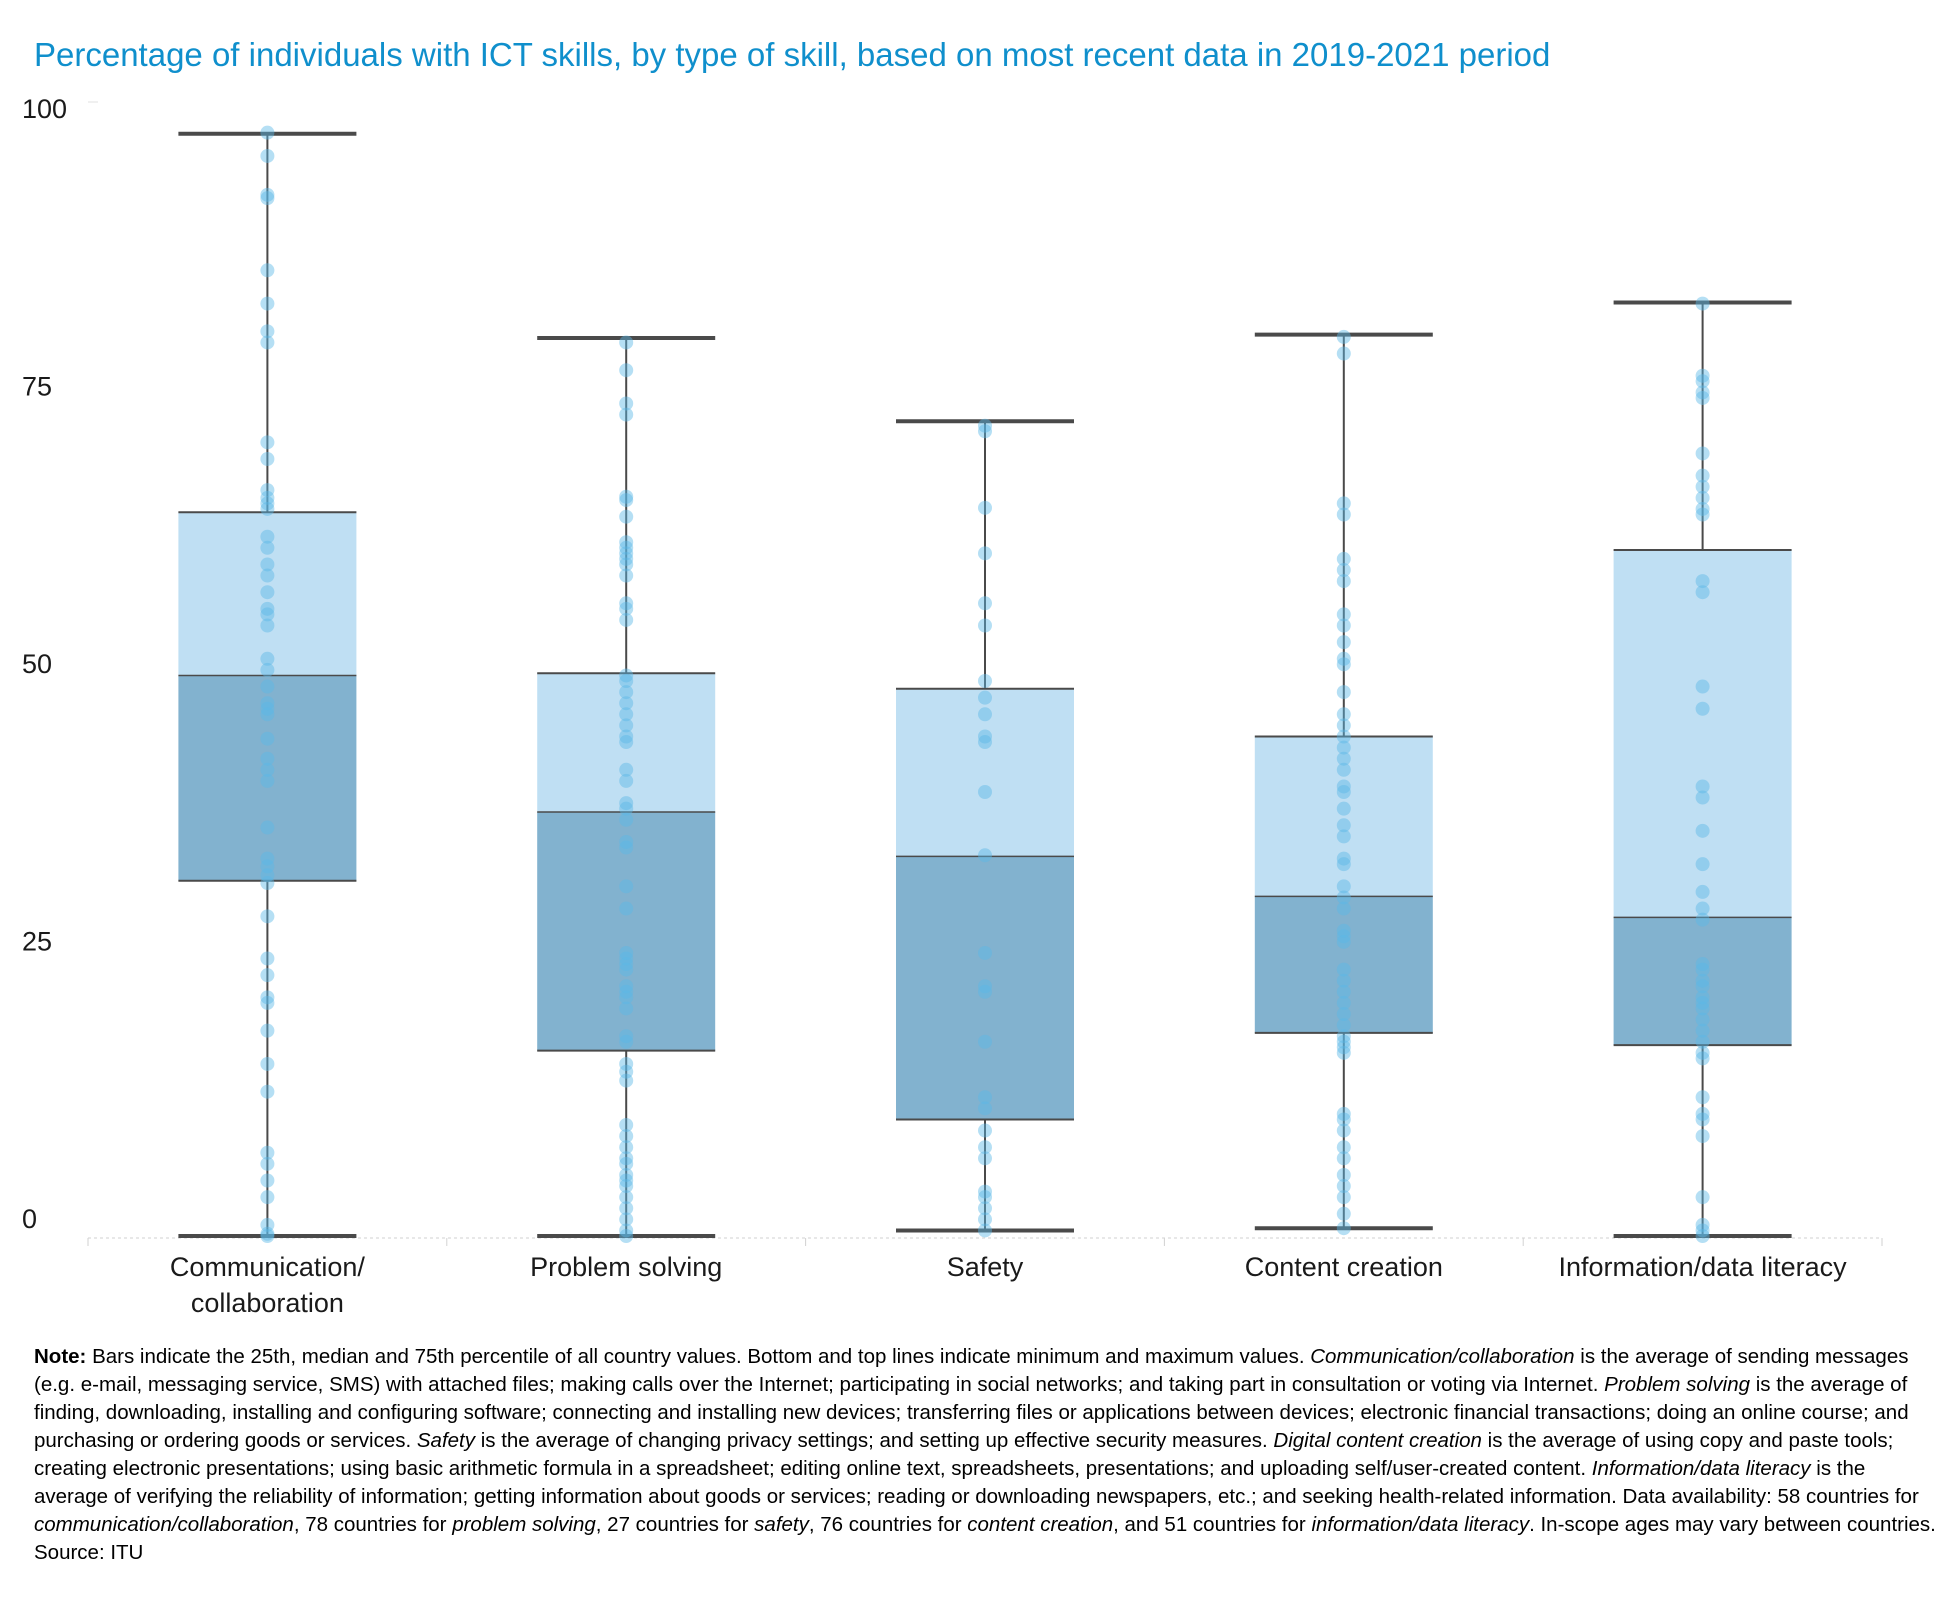 The width and height of the screenshot is (1958, 1598). I want to click on y-tick-label: 0, so click(29, 1219).